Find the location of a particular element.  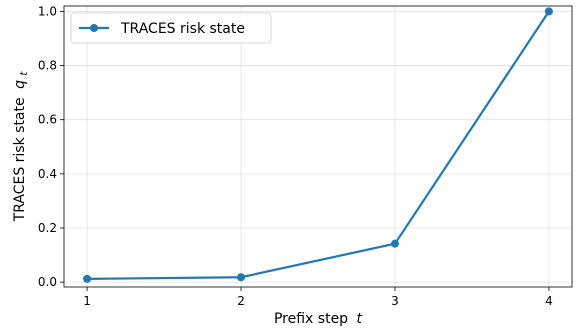

y-axis-label-variable: q is located at coordinates (20, 84).